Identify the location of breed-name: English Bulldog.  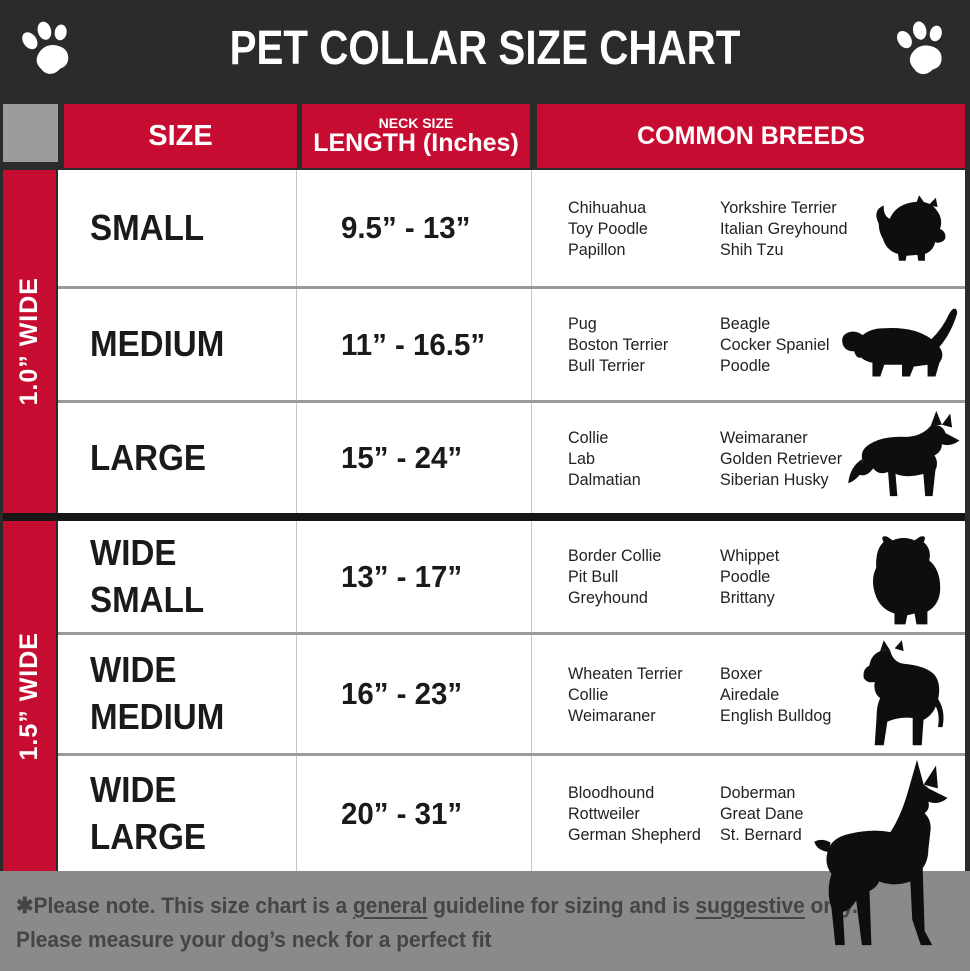
(776, 715).